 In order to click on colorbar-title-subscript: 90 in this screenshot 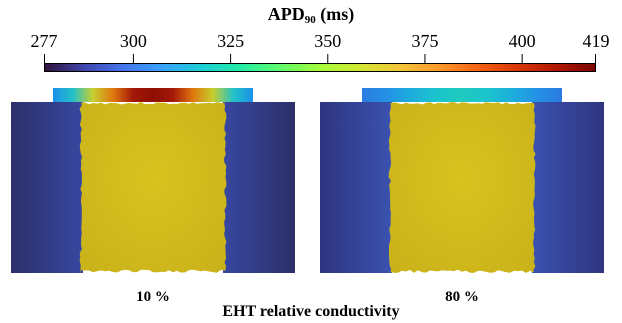, I will do `click(310, 20)`.